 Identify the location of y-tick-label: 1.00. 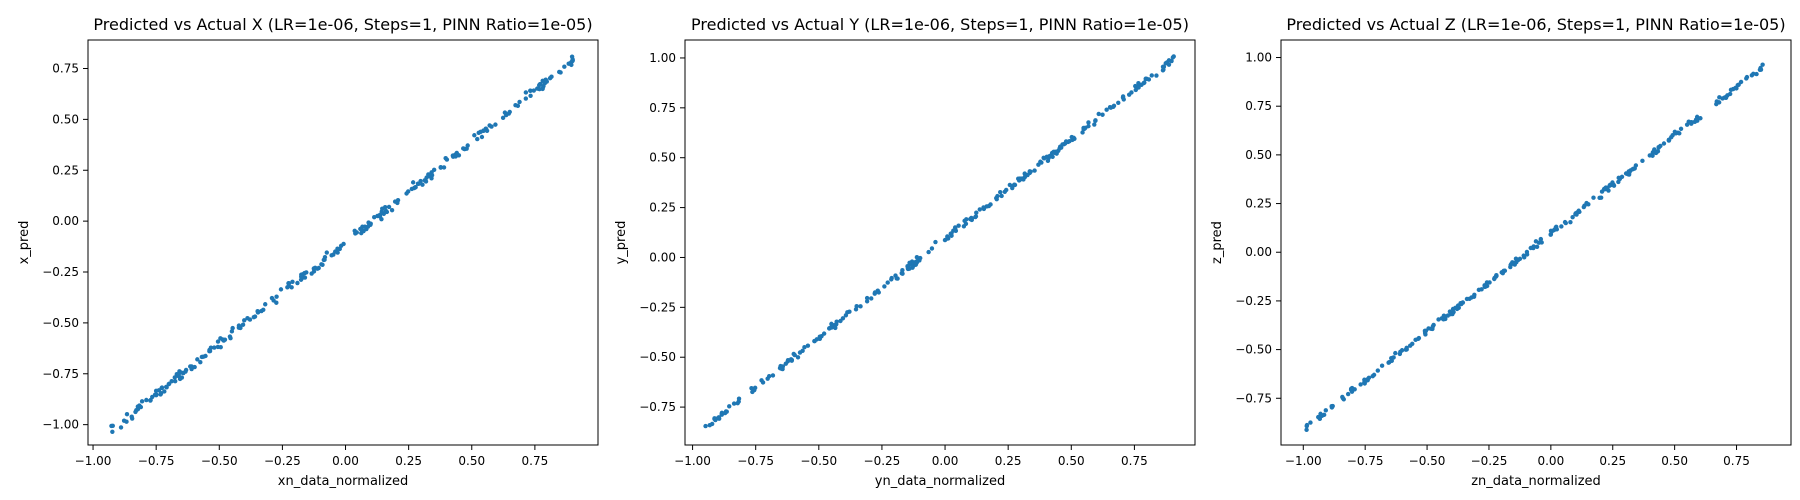
(1258, 58).